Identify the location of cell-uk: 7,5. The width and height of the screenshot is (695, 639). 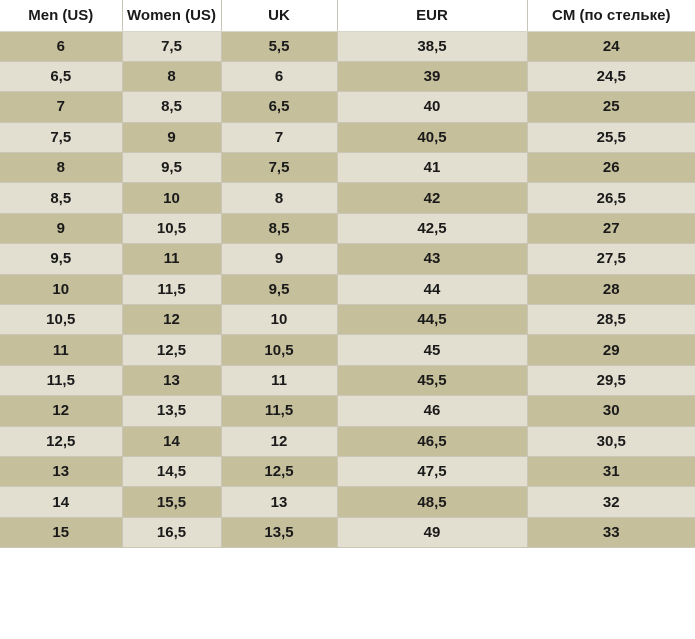
(279, 168).